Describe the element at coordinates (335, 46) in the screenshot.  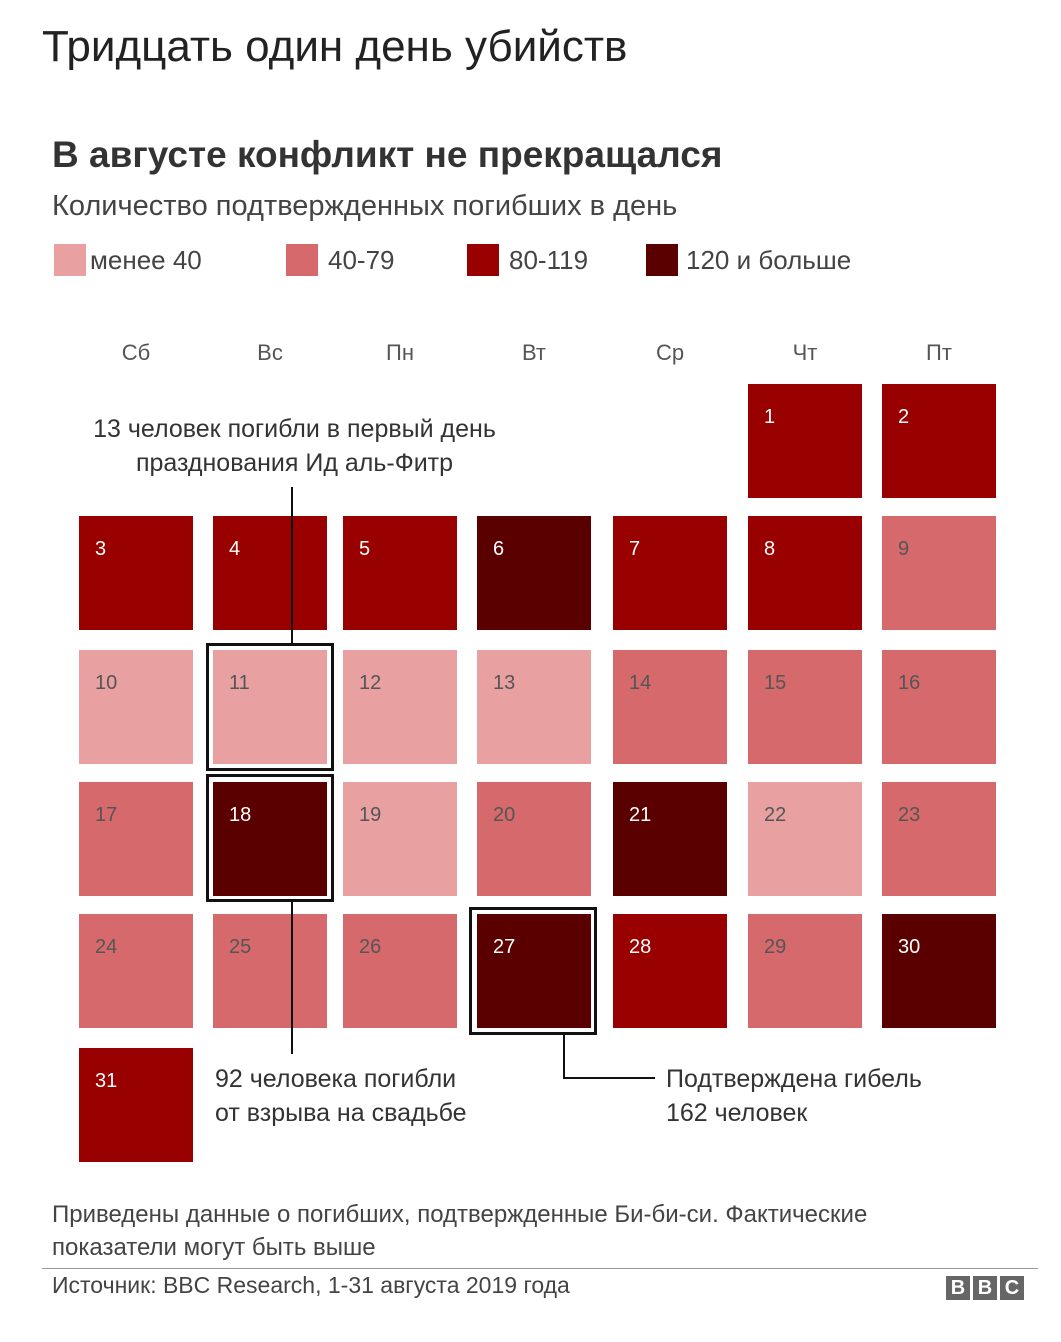
I see `page-title: Тридцать один день убийств` at that location.